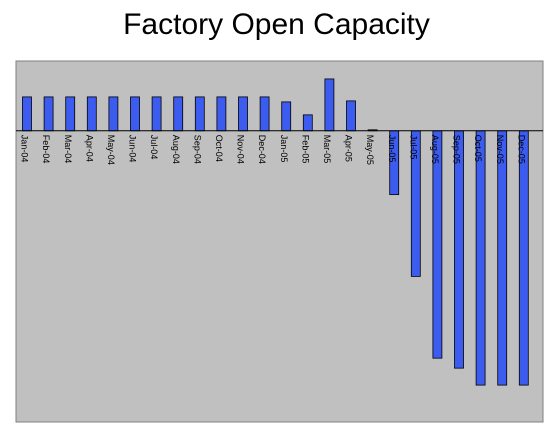  I want to click on tick-label-jul-04: Jul-04, so click(154, 147).